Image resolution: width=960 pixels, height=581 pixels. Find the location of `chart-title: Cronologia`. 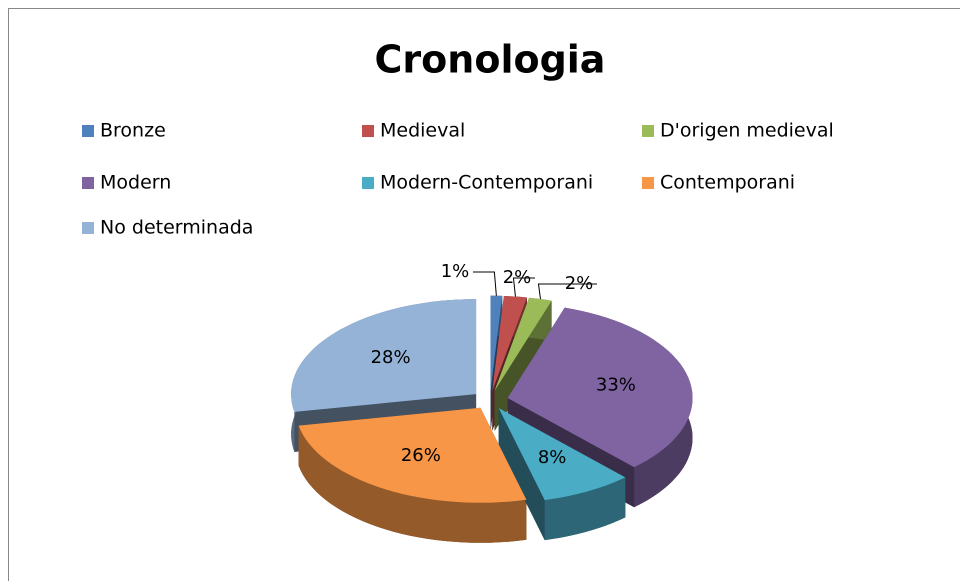

chart-title: Cronologia is located at coordinates (490, 60).